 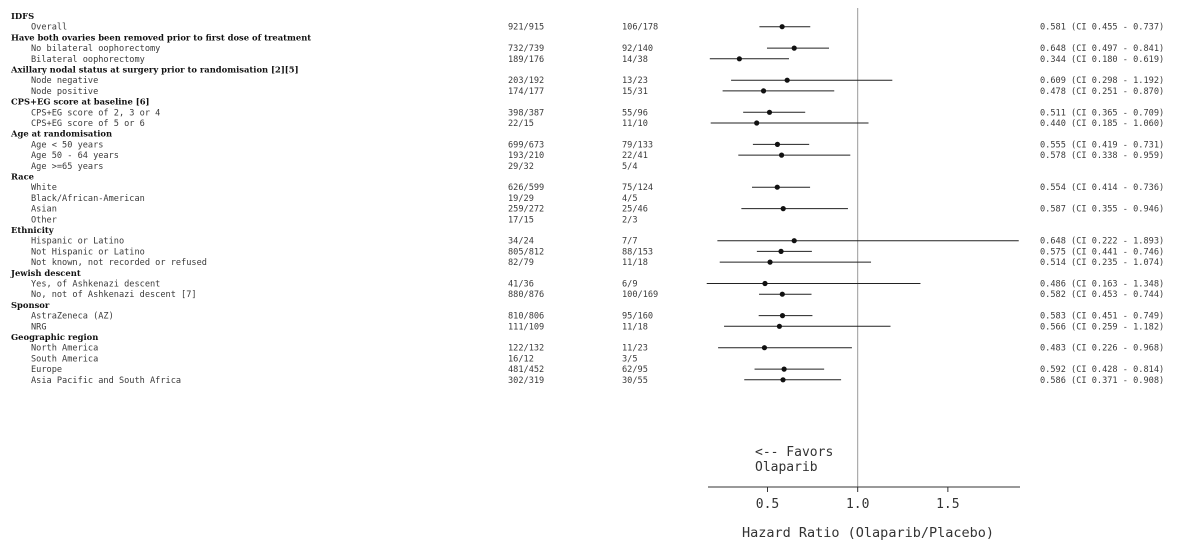 I want to click on events-olaparib: 41/36, so click(x=521, y=285).